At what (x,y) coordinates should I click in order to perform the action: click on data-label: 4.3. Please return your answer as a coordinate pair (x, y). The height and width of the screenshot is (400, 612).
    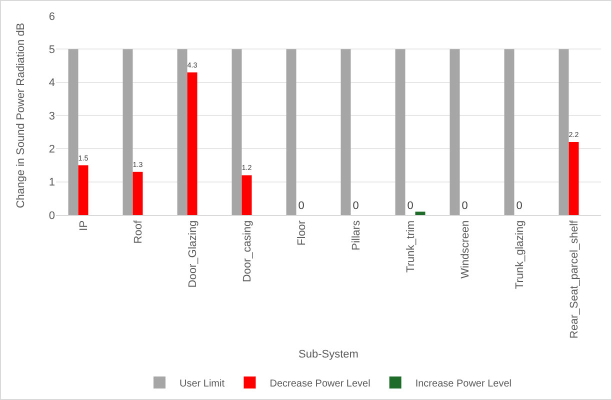
    Looking at the image, I should click on (192, 65).